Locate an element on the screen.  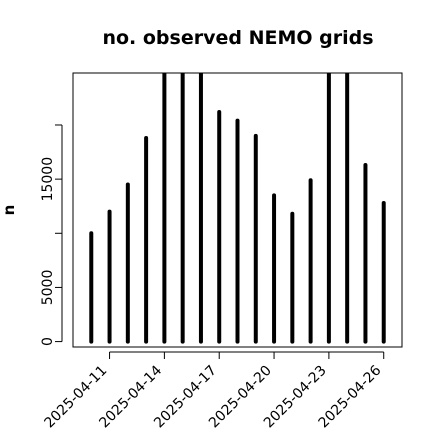
y-axis: 0 5000 15000 is located at coordinates (51, 235).